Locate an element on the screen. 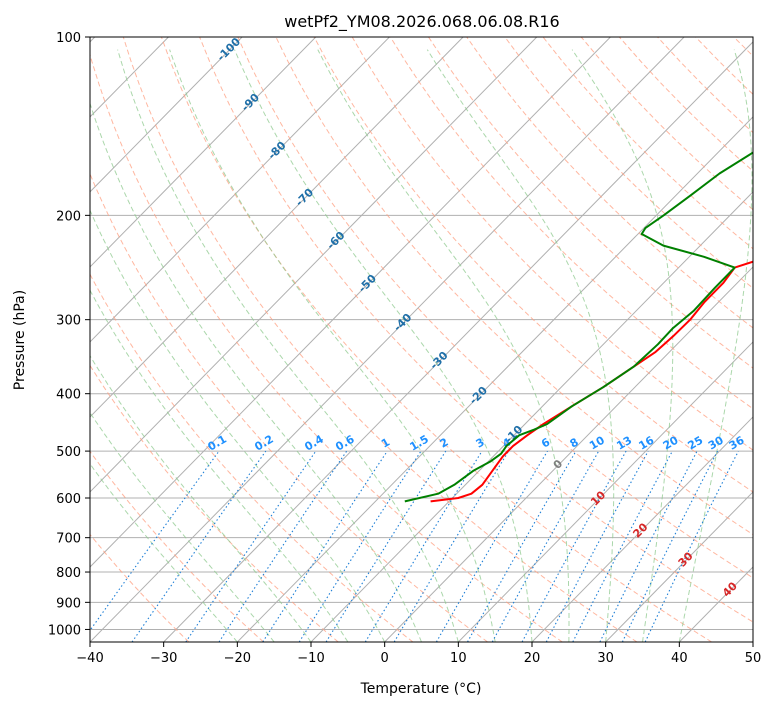 This screenshot has width=775, height=708. x-tick-label: 20 is located at coordinates (532, 658).